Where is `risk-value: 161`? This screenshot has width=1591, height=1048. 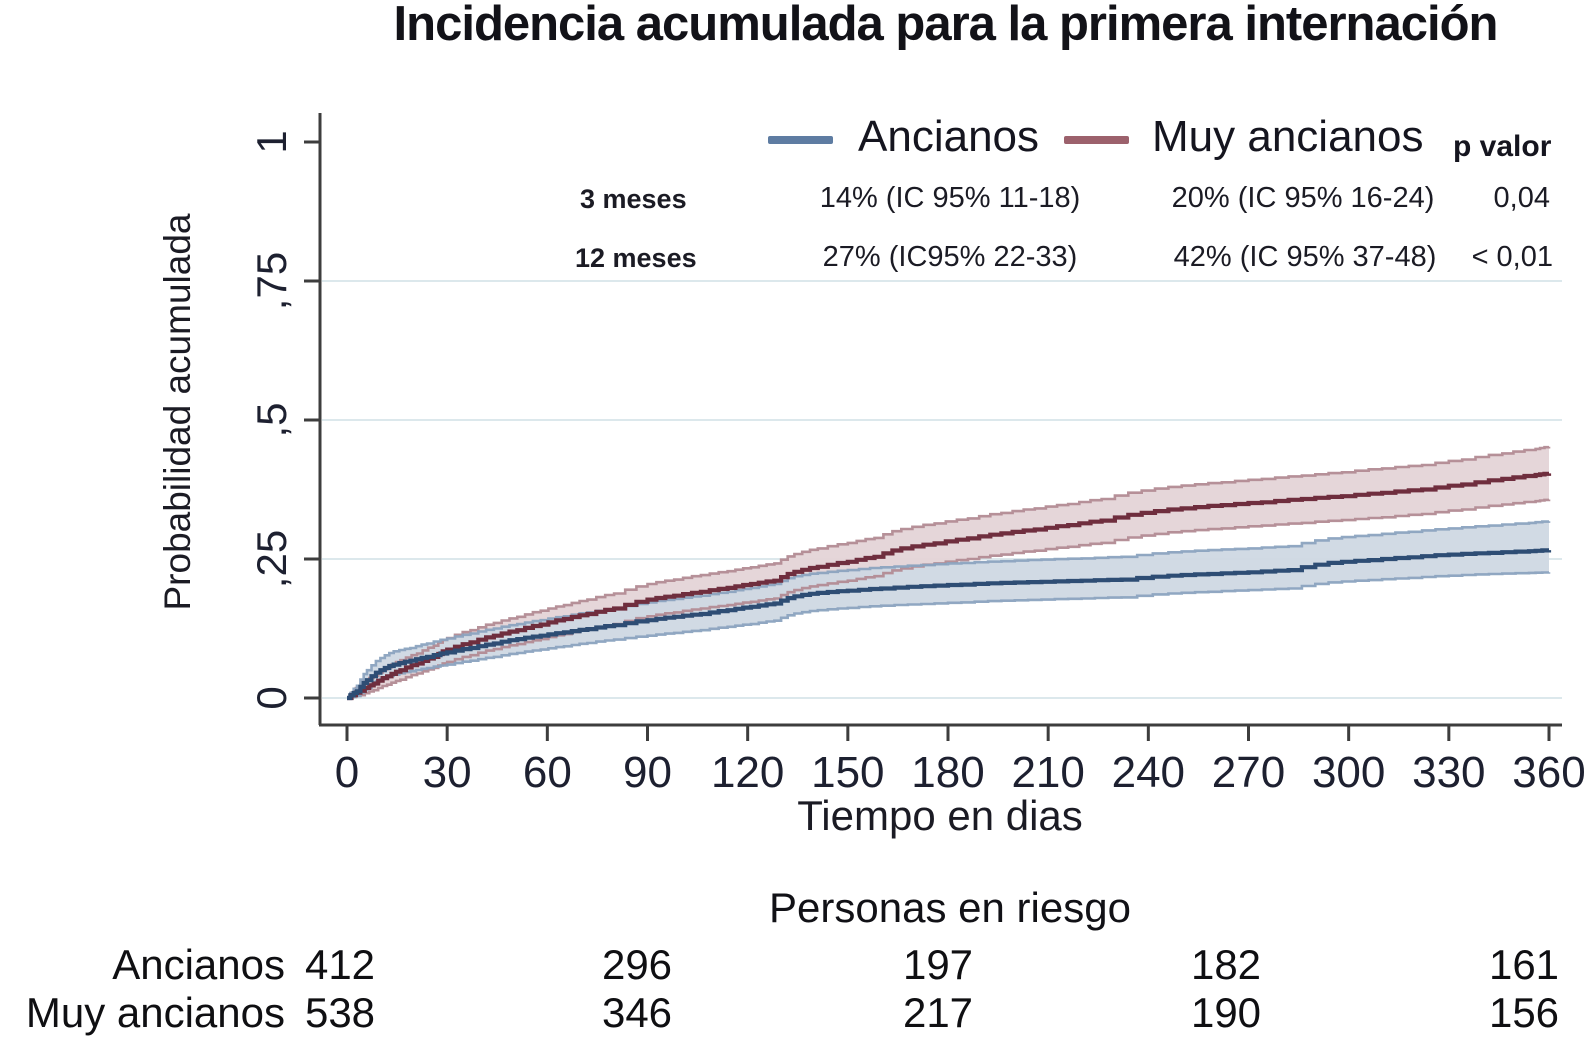
risk-value: 161 is located at coordinates (1524, 964).